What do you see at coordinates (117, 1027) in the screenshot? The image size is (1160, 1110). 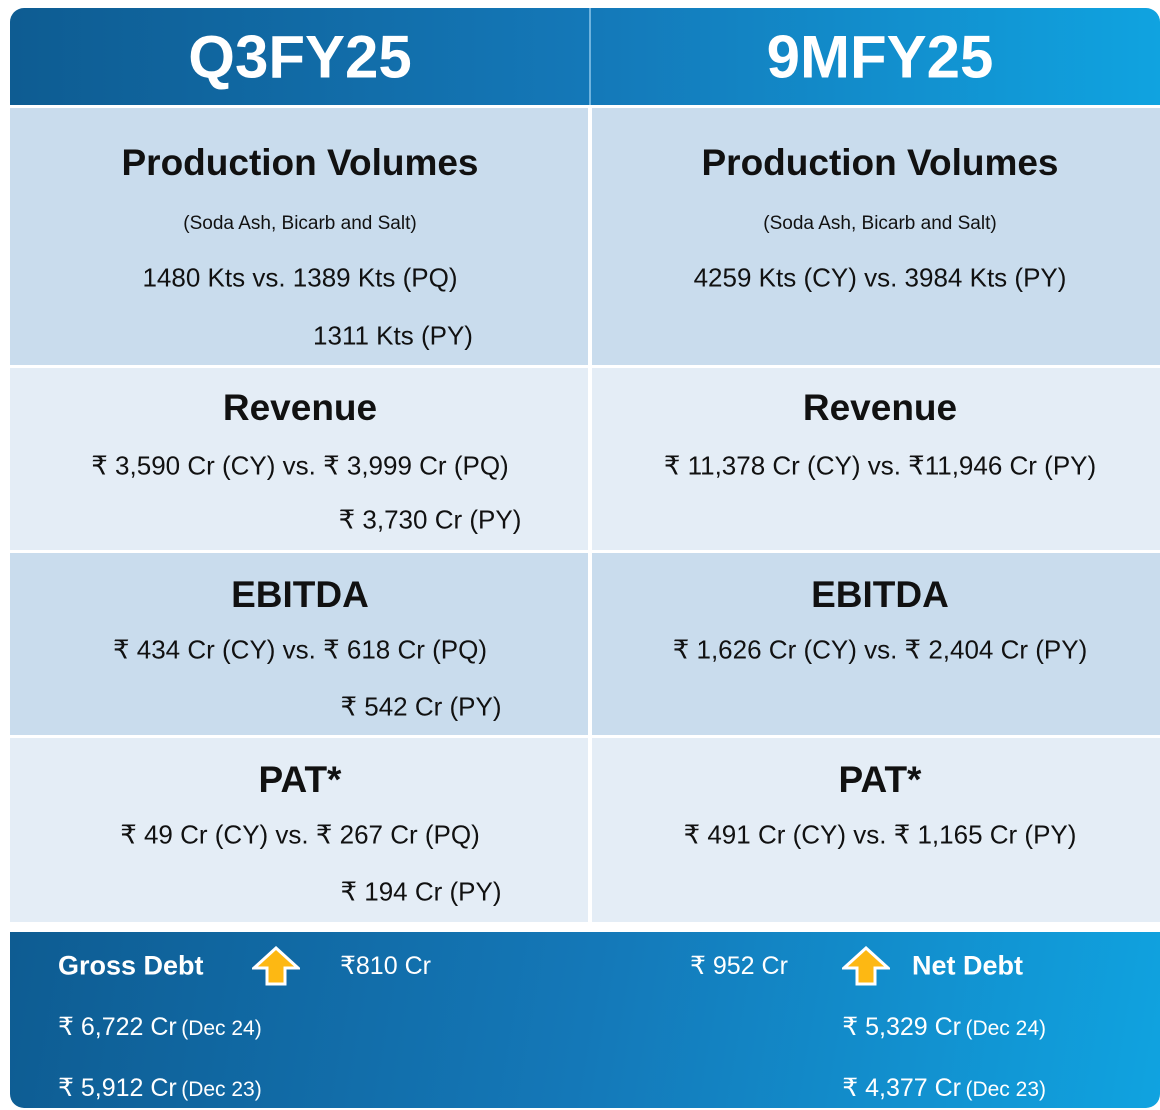 I see `footer-amount: ₹ 6,722 Cr` at bounding box center [117, 1027].